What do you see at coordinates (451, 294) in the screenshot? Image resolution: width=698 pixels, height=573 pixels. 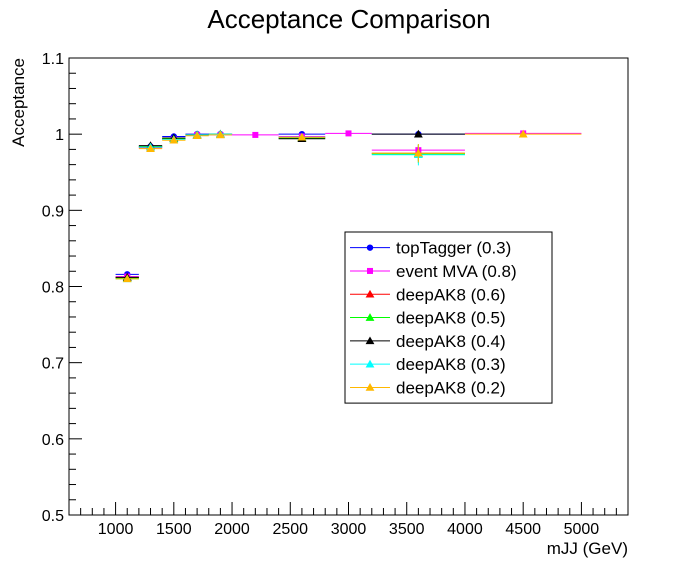 I see `legend-label: deepAK8 (0.6)` at bounding box center [451, 294].